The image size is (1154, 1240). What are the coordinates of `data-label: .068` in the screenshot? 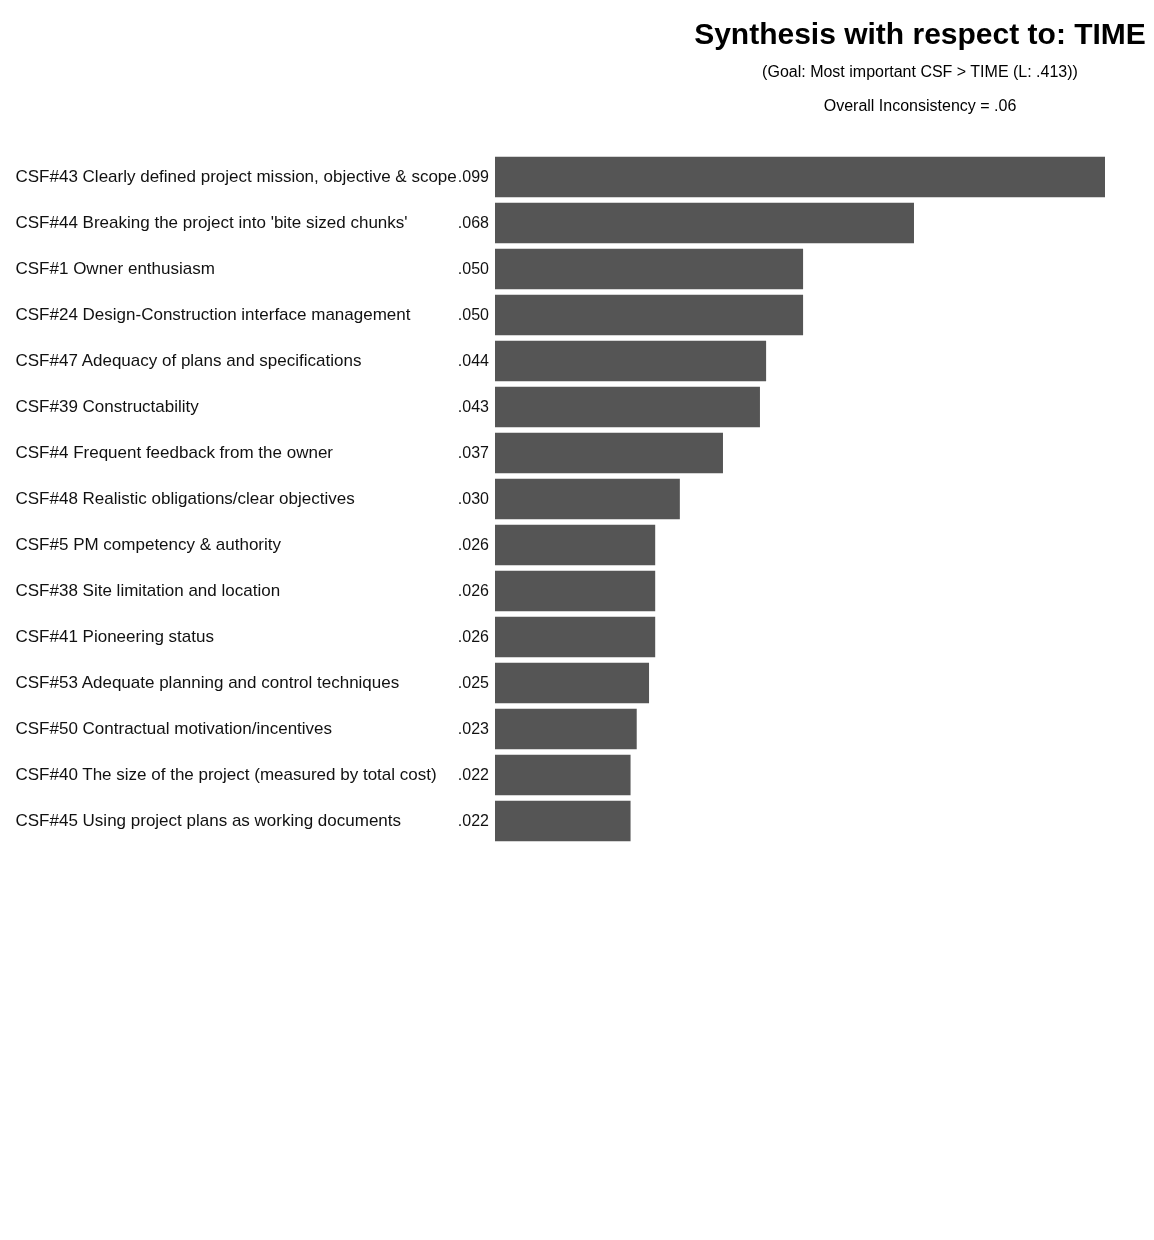 It's located at (473, 222).